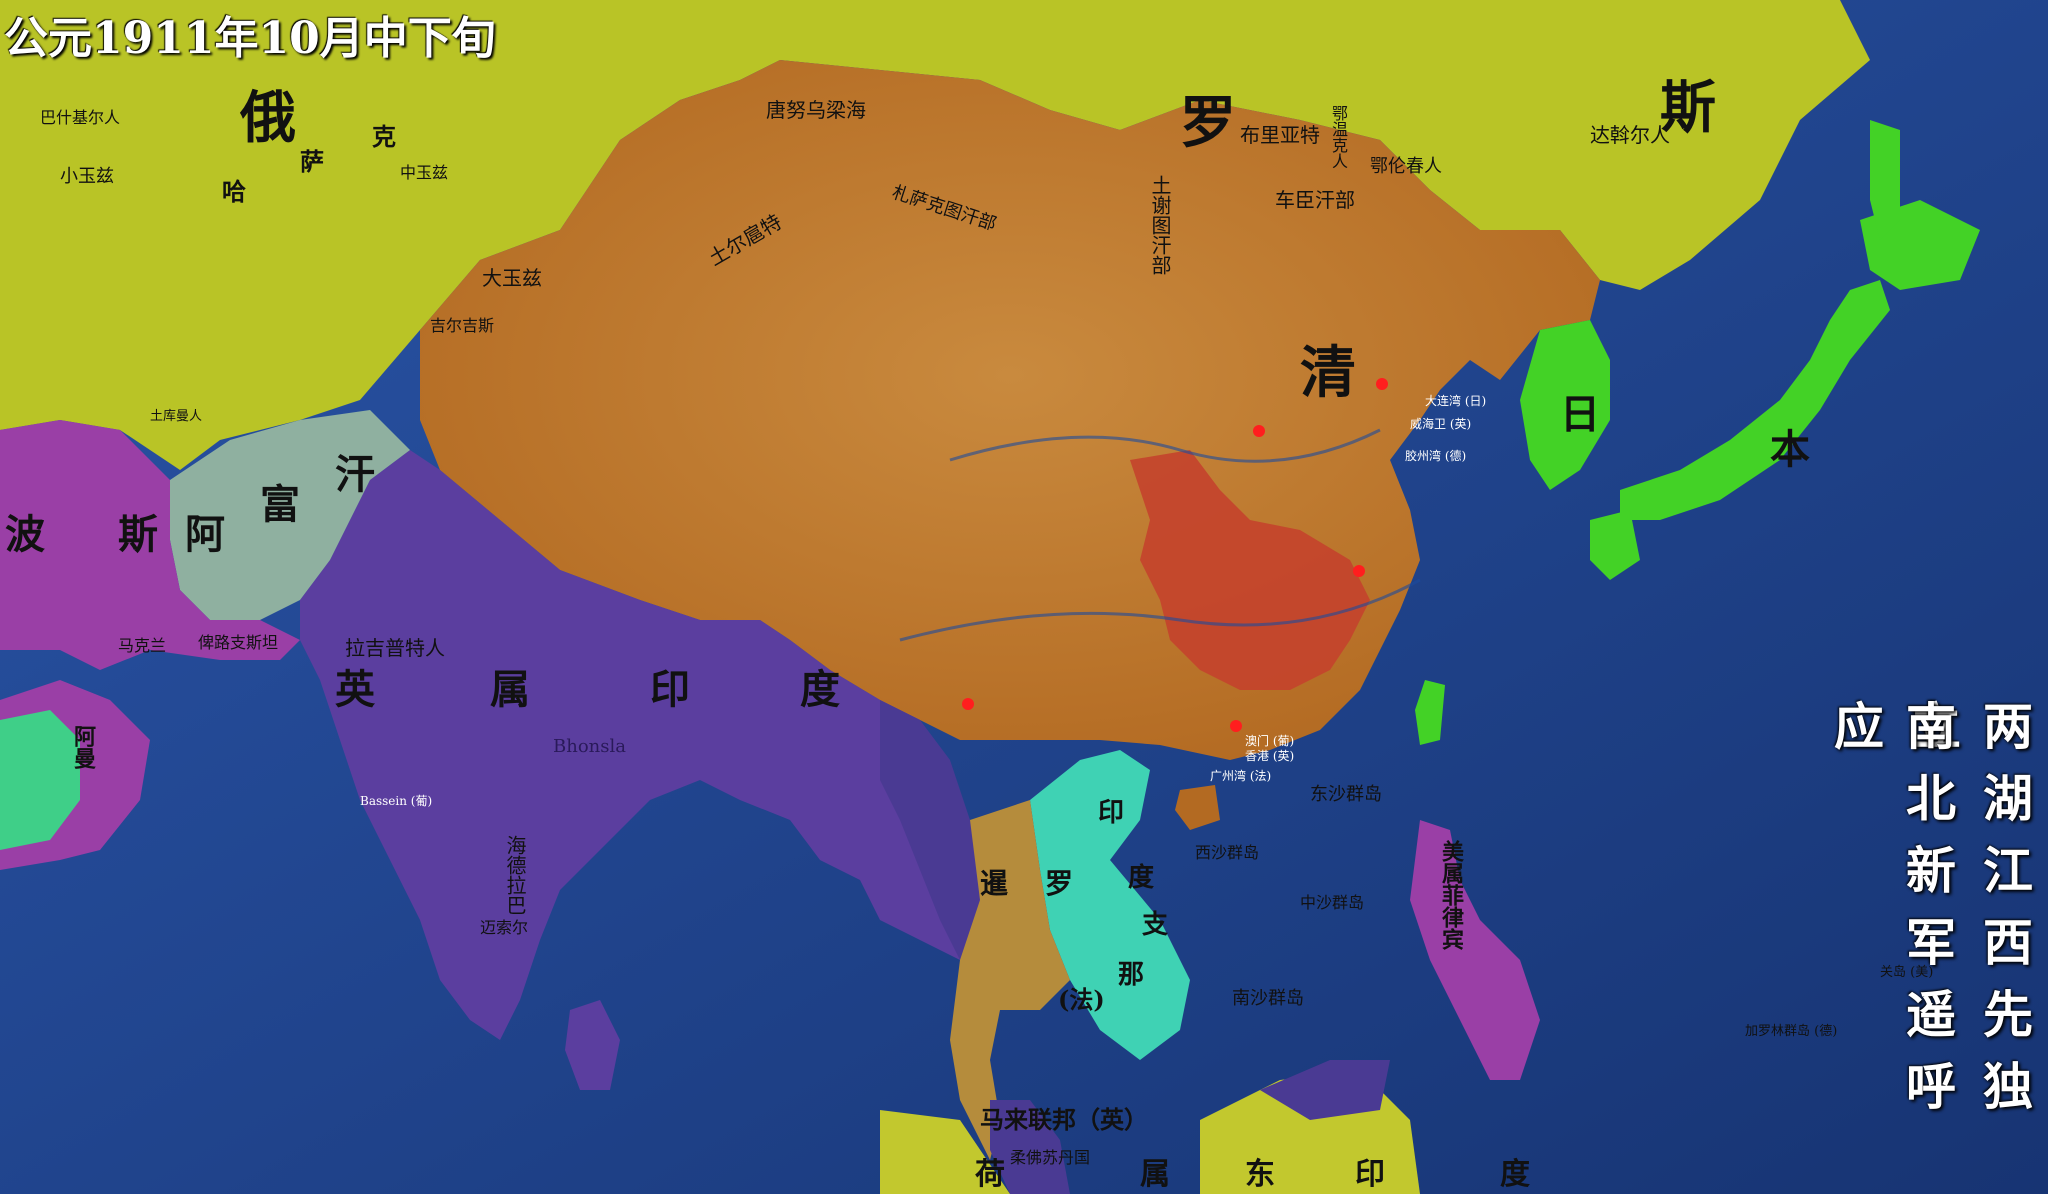 Image resolution: width=2048 pixels, height=1194 pixels. What do you see at coordinates (1615, 545) in the screenshot?
I see `region-kyushu` at bounding box center [1615, 545].